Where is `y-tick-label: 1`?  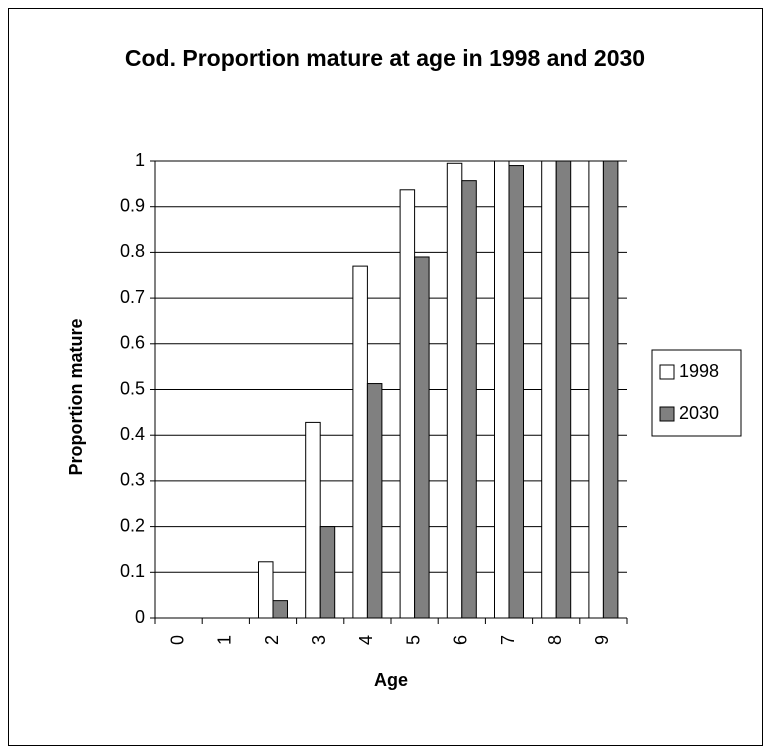 y-tick-label: 1 is located at coordinates (140, 160).